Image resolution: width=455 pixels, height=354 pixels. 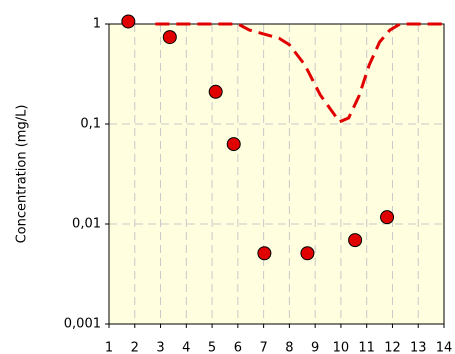 What do you see at coordinates (263, 347) in the screenshot?
I see `x-tick-label: 7` at bounding box center [263, 347].